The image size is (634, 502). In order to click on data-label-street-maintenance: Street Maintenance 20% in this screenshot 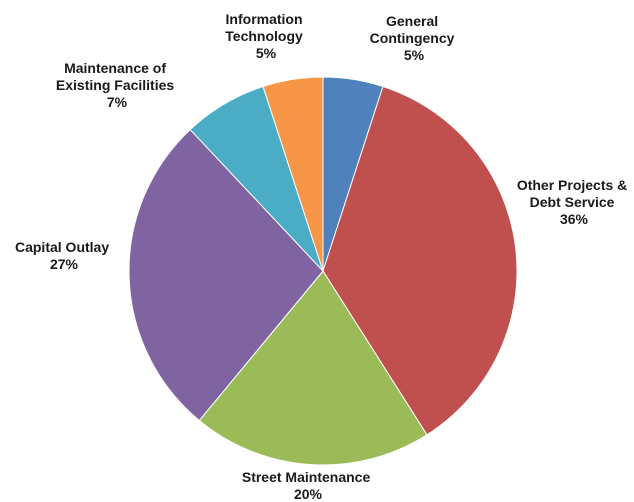, I will do `click(308, 485)`.